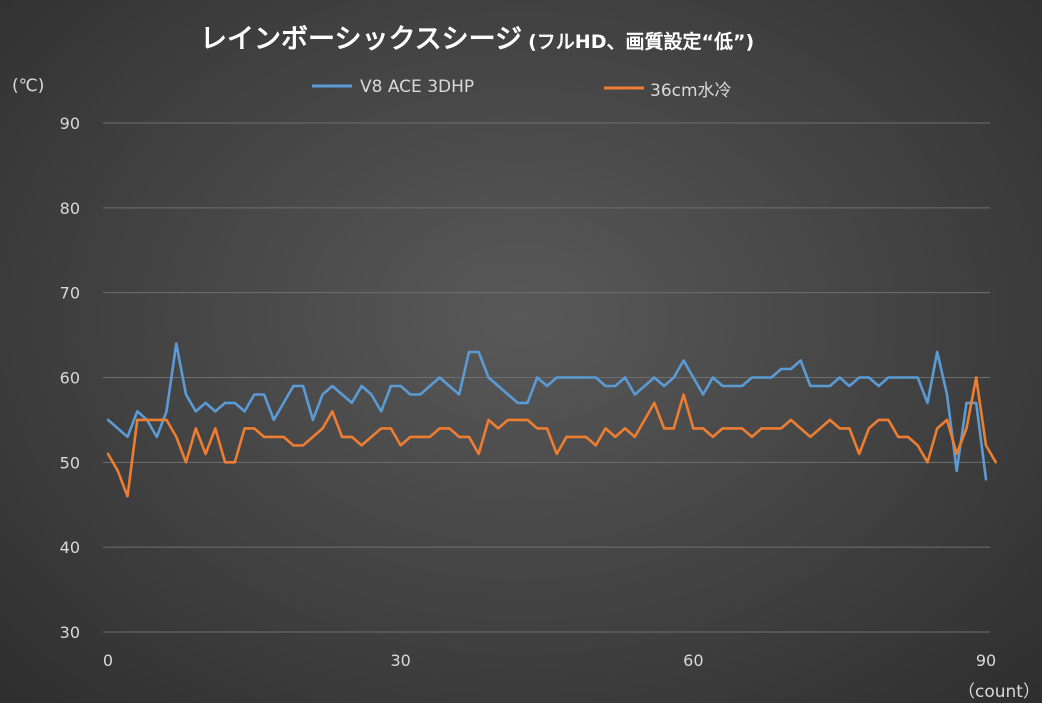 This screenshot has width=1042, height=703. What do you see at coordinates (108, 660) in the screenshot?
I see `x-tick-label: 0` at bounding box center [108, 660].